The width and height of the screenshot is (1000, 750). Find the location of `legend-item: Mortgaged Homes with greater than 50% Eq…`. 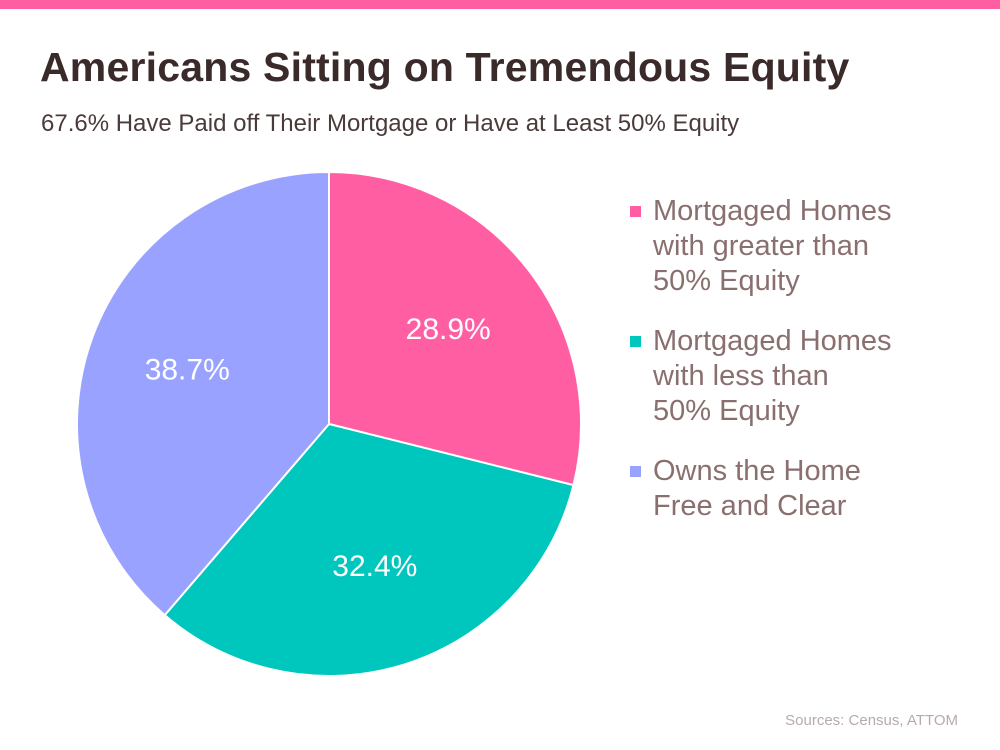

legend-item: Mortgaged Homes with greater than 50% Eq… is located at coordinates (800, 246).